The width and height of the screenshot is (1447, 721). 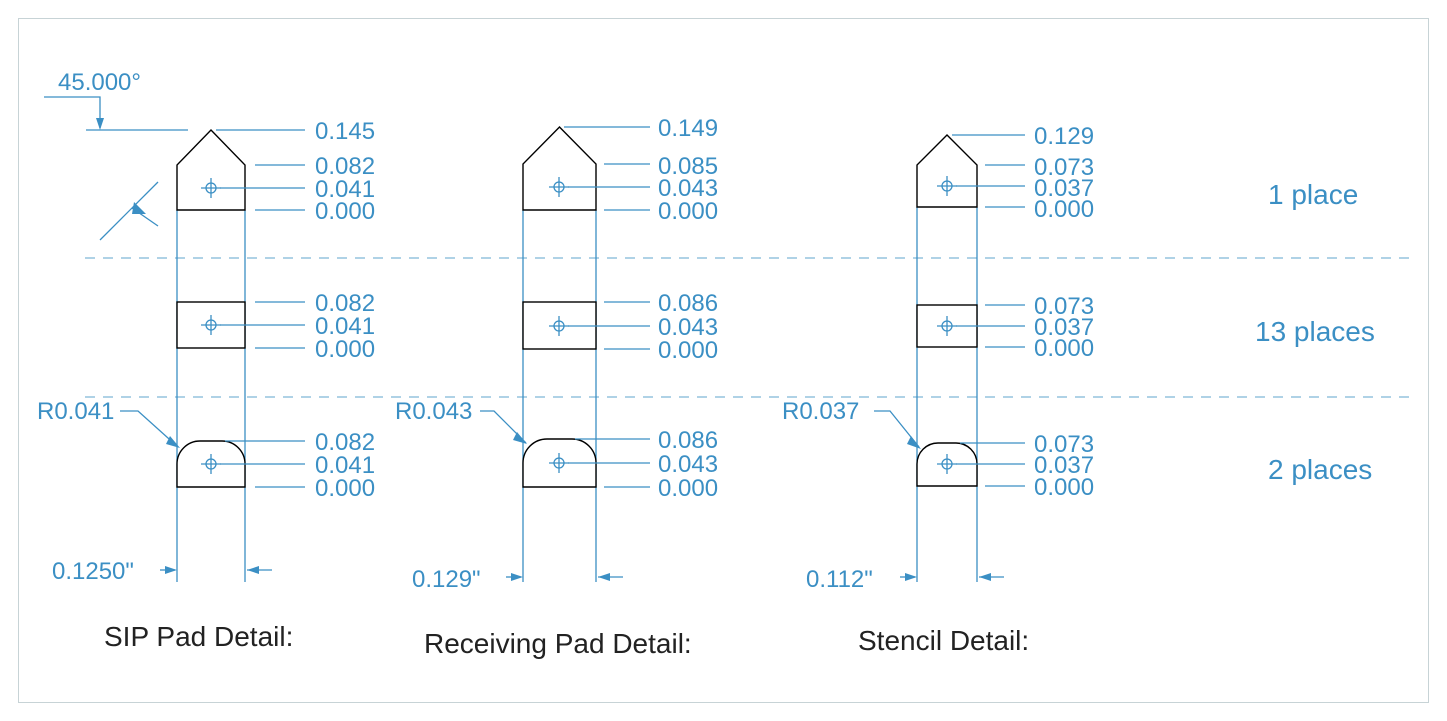 What do you see at coordinates (1320, 469) in the screenshot?
I see `row-label-3: 2 places` at bounding box center [1320, 469].